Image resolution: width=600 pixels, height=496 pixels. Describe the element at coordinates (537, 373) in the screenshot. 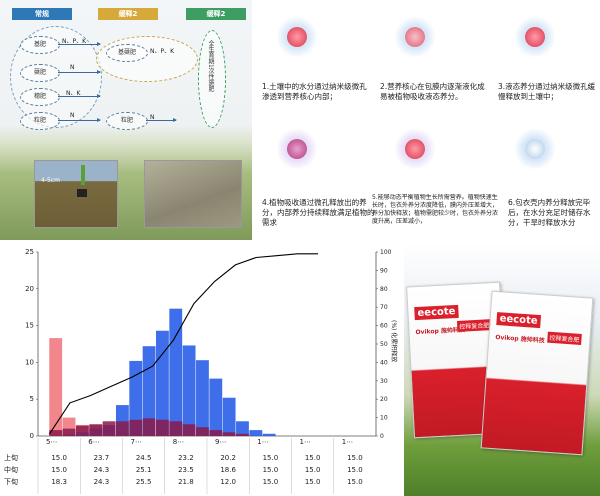

I see `fertilizer-bag-right: eecote Ovikop 施帅科技 控释复合肥` at that location.